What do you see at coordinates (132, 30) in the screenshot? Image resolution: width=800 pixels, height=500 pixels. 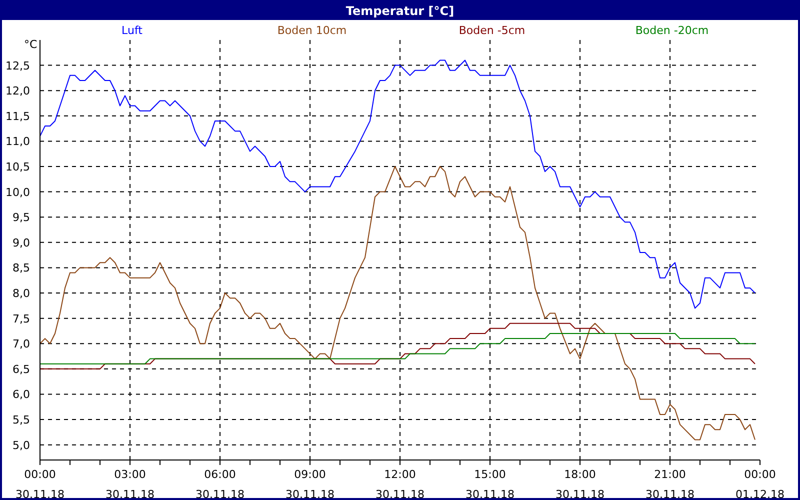 I see `text: Luft` at bounding box center [132, 30].